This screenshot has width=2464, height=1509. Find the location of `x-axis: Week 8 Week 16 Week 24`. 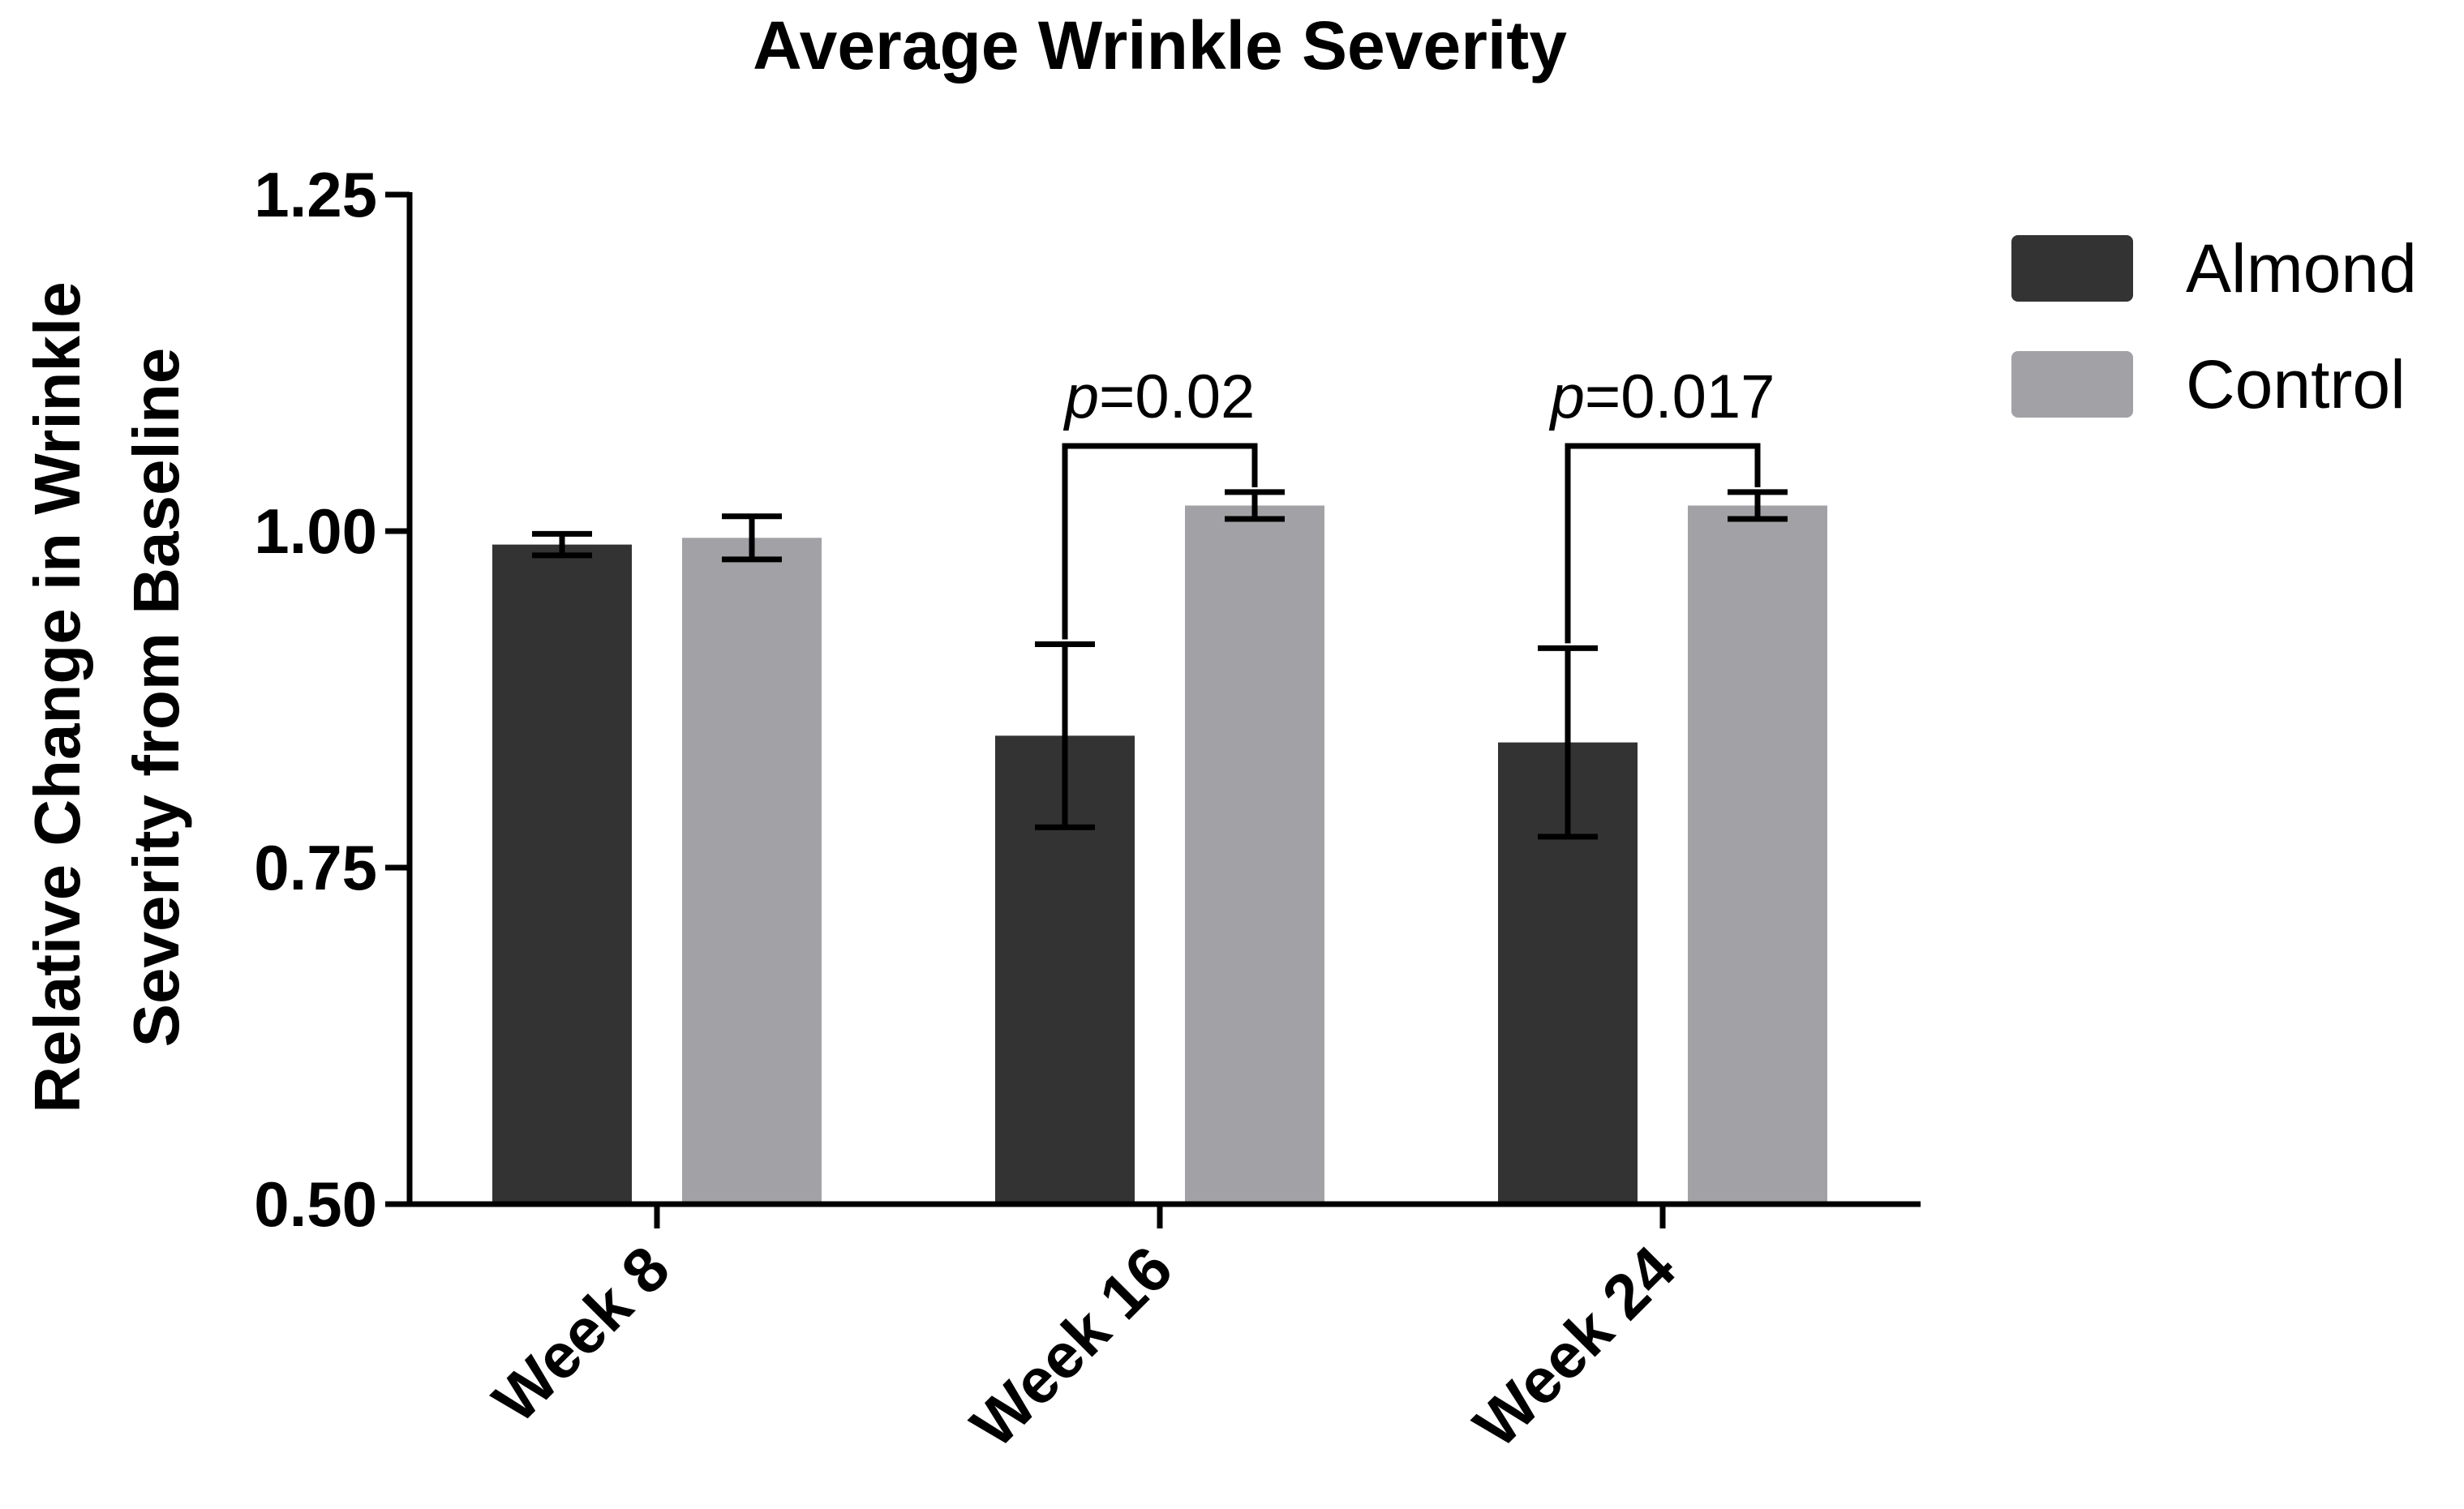

x-axis: Week 8 Week 16 Week 24 is located at coordinates (1164, 1331).